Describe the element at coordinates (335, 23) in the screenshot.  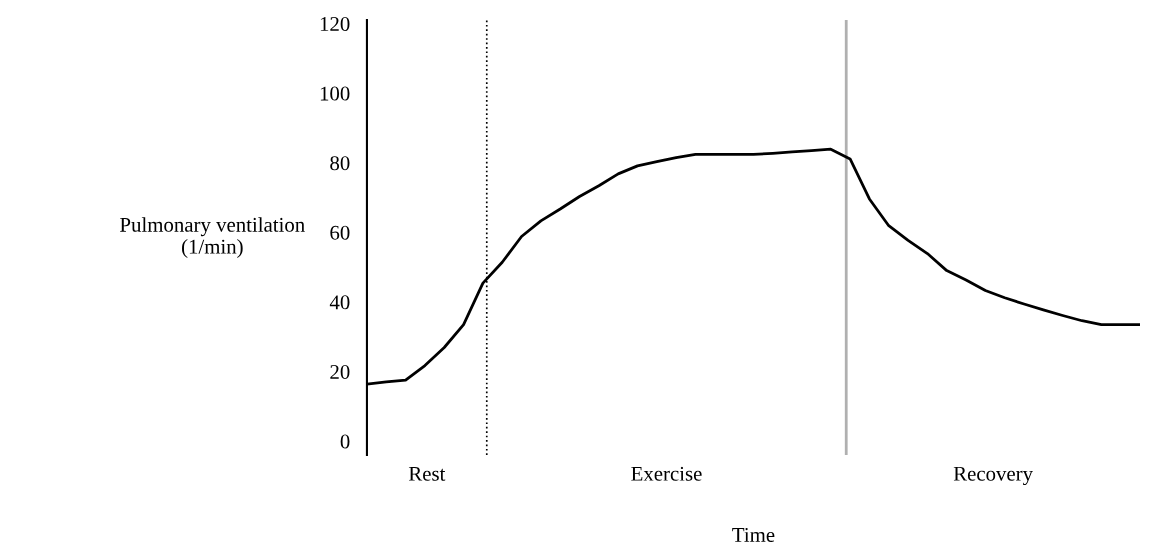
I see `y-tick-label: 120` at that location.